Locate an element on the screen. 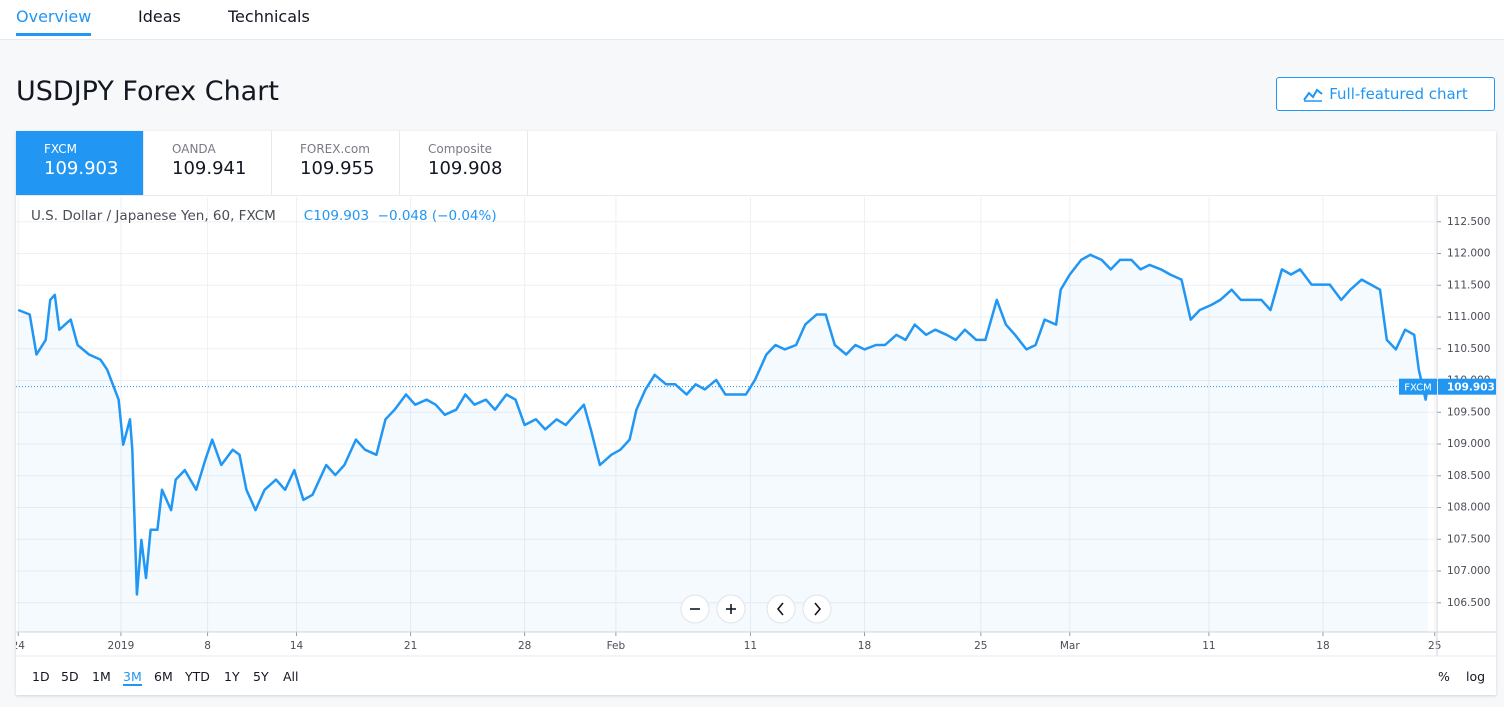  full-chart-button: Full-featured chart is located at coordinates (1385, 94).